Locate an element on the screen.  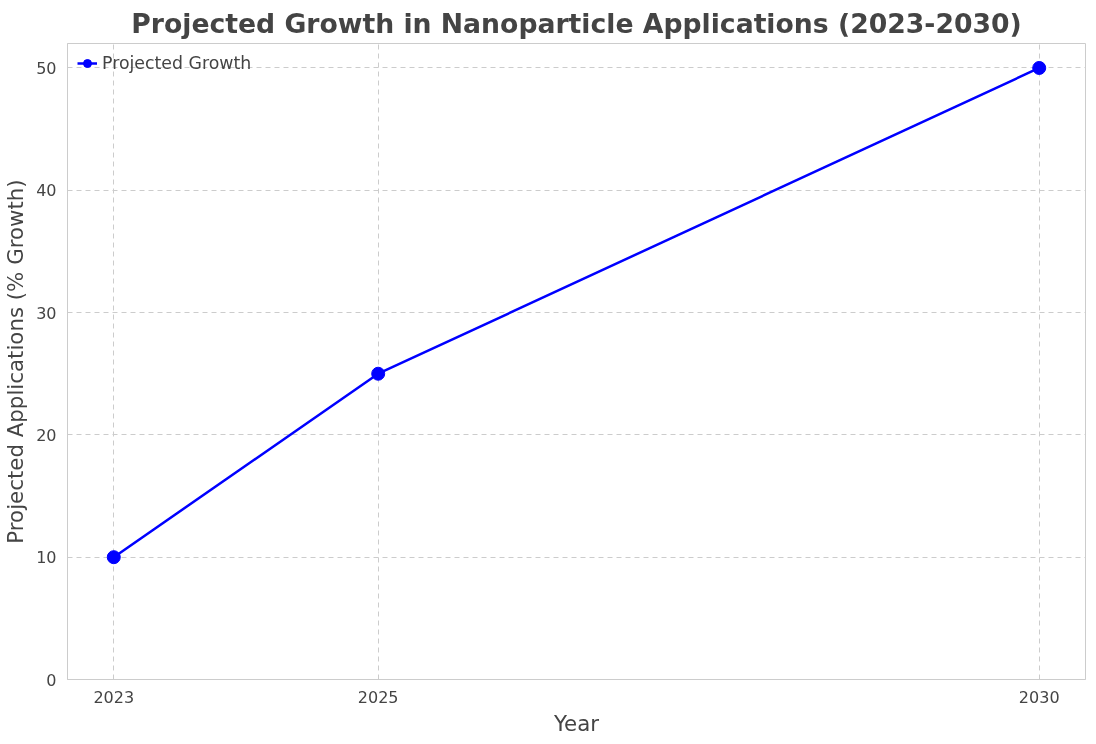
chart-title: Projected Growth in Nanoparticle Applications (2023-2030) is located at coordinates (576, 23).